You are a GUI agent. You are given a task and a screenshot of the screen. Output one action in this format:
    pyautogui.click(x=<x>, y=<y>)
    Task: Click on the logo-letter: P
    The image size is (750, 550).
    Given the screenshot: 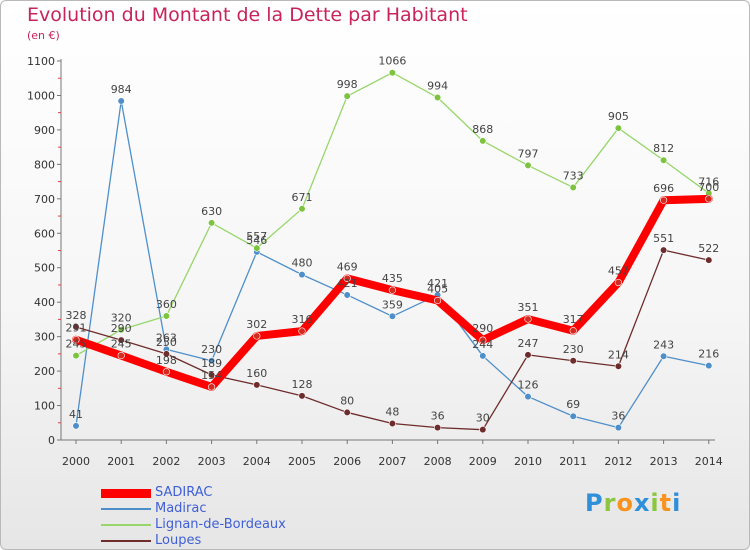 What is the action you would take?
    pyautogui.click(x=594, y=503)
    